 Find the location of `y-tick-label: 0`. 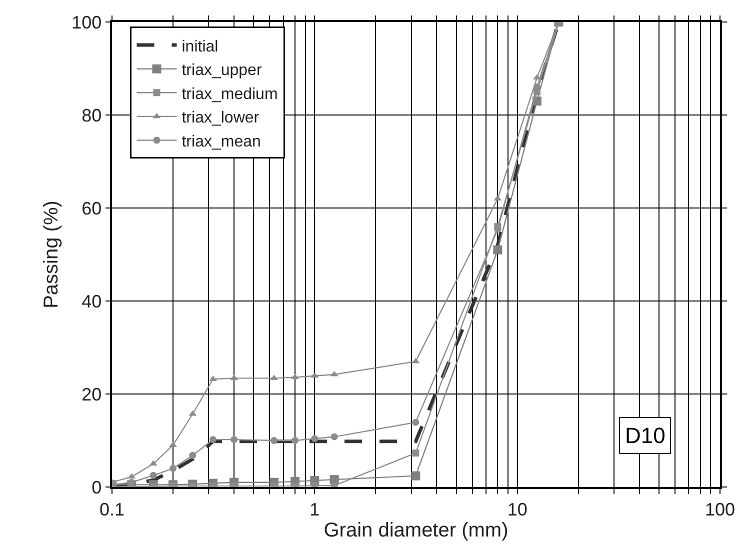

y-tick-label: 0 is located at coordinates (97, 487).